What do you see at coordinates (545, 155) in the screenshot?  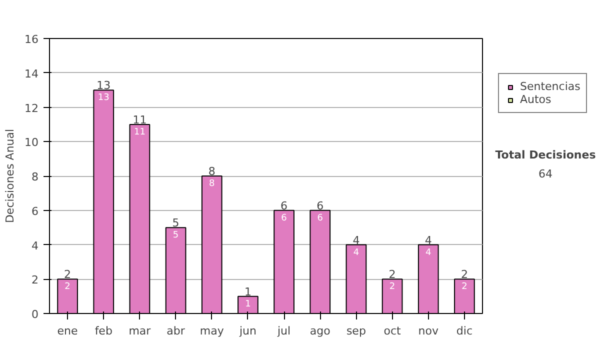 I see `text: Total Decisiones` at bounding box center [545, 155].